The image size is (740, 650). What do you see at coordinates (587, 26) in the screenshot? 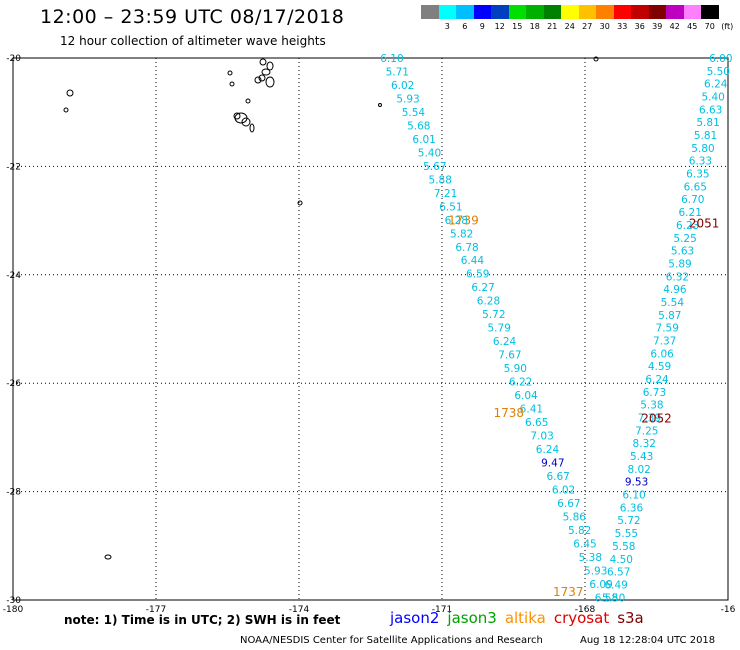
I see `legend-label: 27` at bounding box center [587, 26].